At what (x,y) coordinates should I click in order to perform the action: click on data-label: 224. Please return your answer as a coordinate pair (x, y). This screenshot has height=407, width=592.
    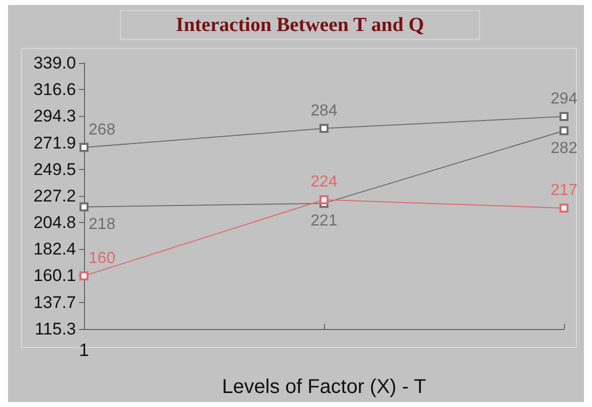
    Looking at the image, I should click on (324, 182).